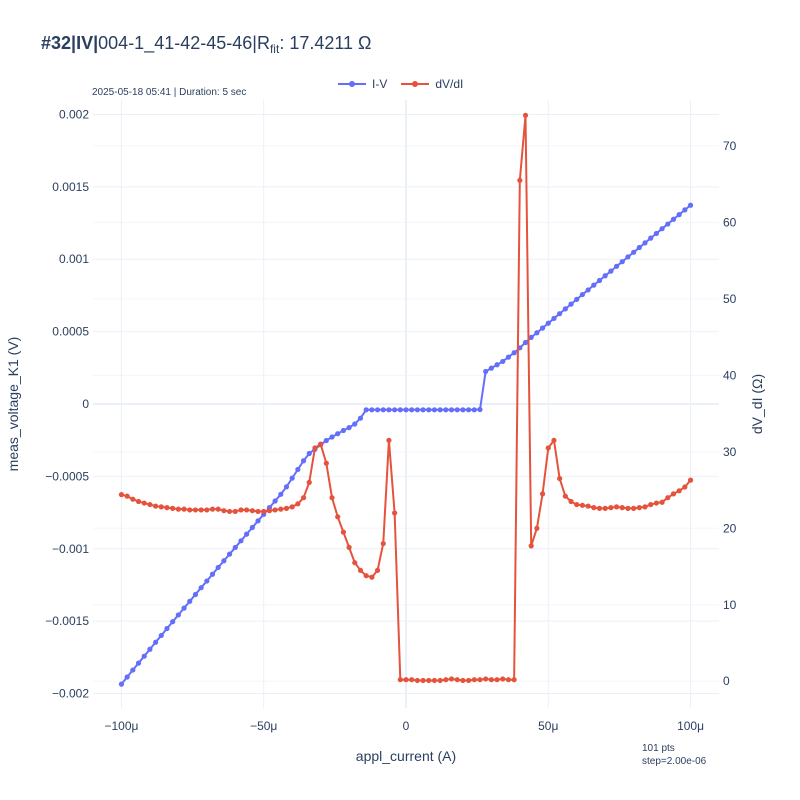 The image size is (800, 800). What do you see at coordinates (70, 332) in the screenshot?
I see `y-tick-label: 0.0005` at bounding box center [70, 332].